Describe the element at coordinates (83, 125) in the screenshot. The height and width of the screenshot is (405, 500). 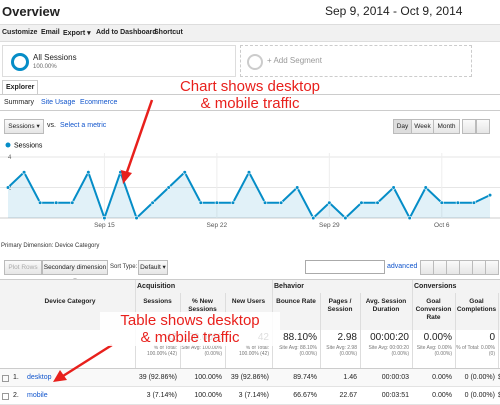
I see `select-metric: Select a metric` at that location.